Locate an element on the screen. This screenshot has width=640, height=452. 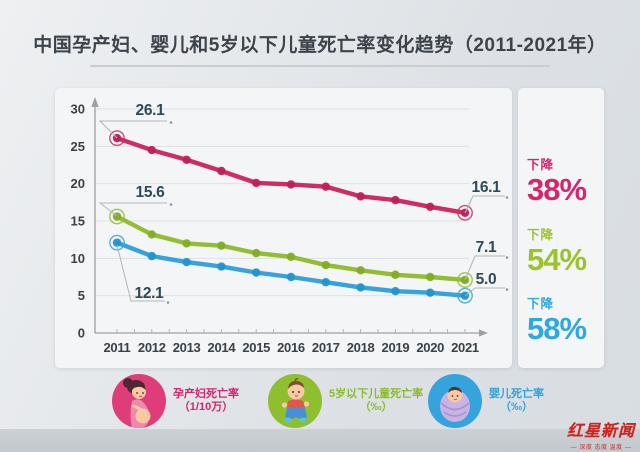
page-title: 中国孕产妇、婴儿和5岁以下儿童死亡率变化趋势（2011-2021年） is located at coordinates (320, 45).